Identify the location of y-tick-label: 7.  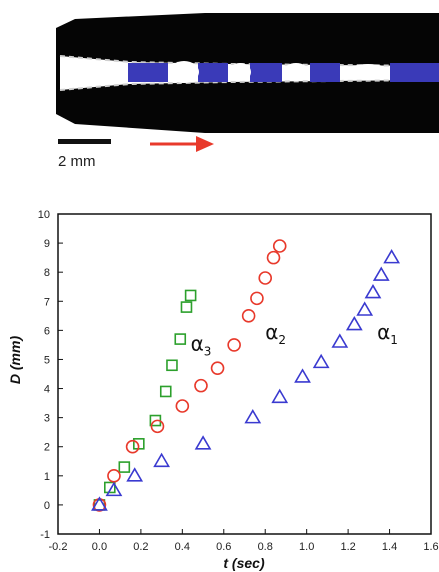
(47, 302).